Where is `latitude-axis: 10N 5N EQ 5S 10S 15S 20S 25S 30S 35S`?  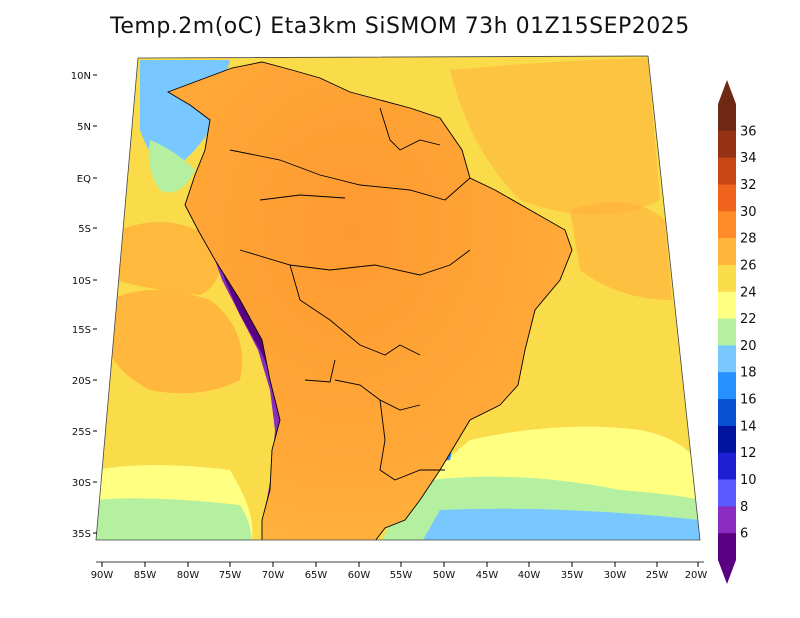 latitude-axis: 10N 5N EQ 5S 10S 15S 20S 25S 30S 35S is located at coordinates (84, 305).